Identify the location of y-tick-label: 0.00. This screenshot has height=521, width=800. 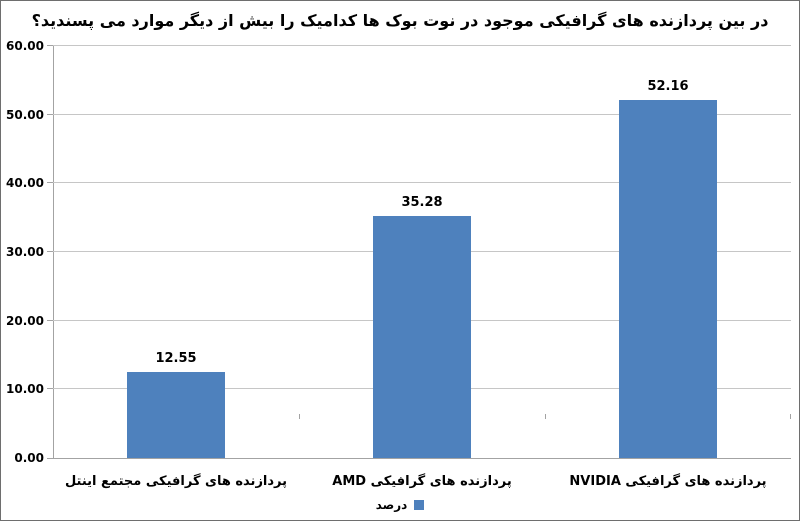
(29, 458).